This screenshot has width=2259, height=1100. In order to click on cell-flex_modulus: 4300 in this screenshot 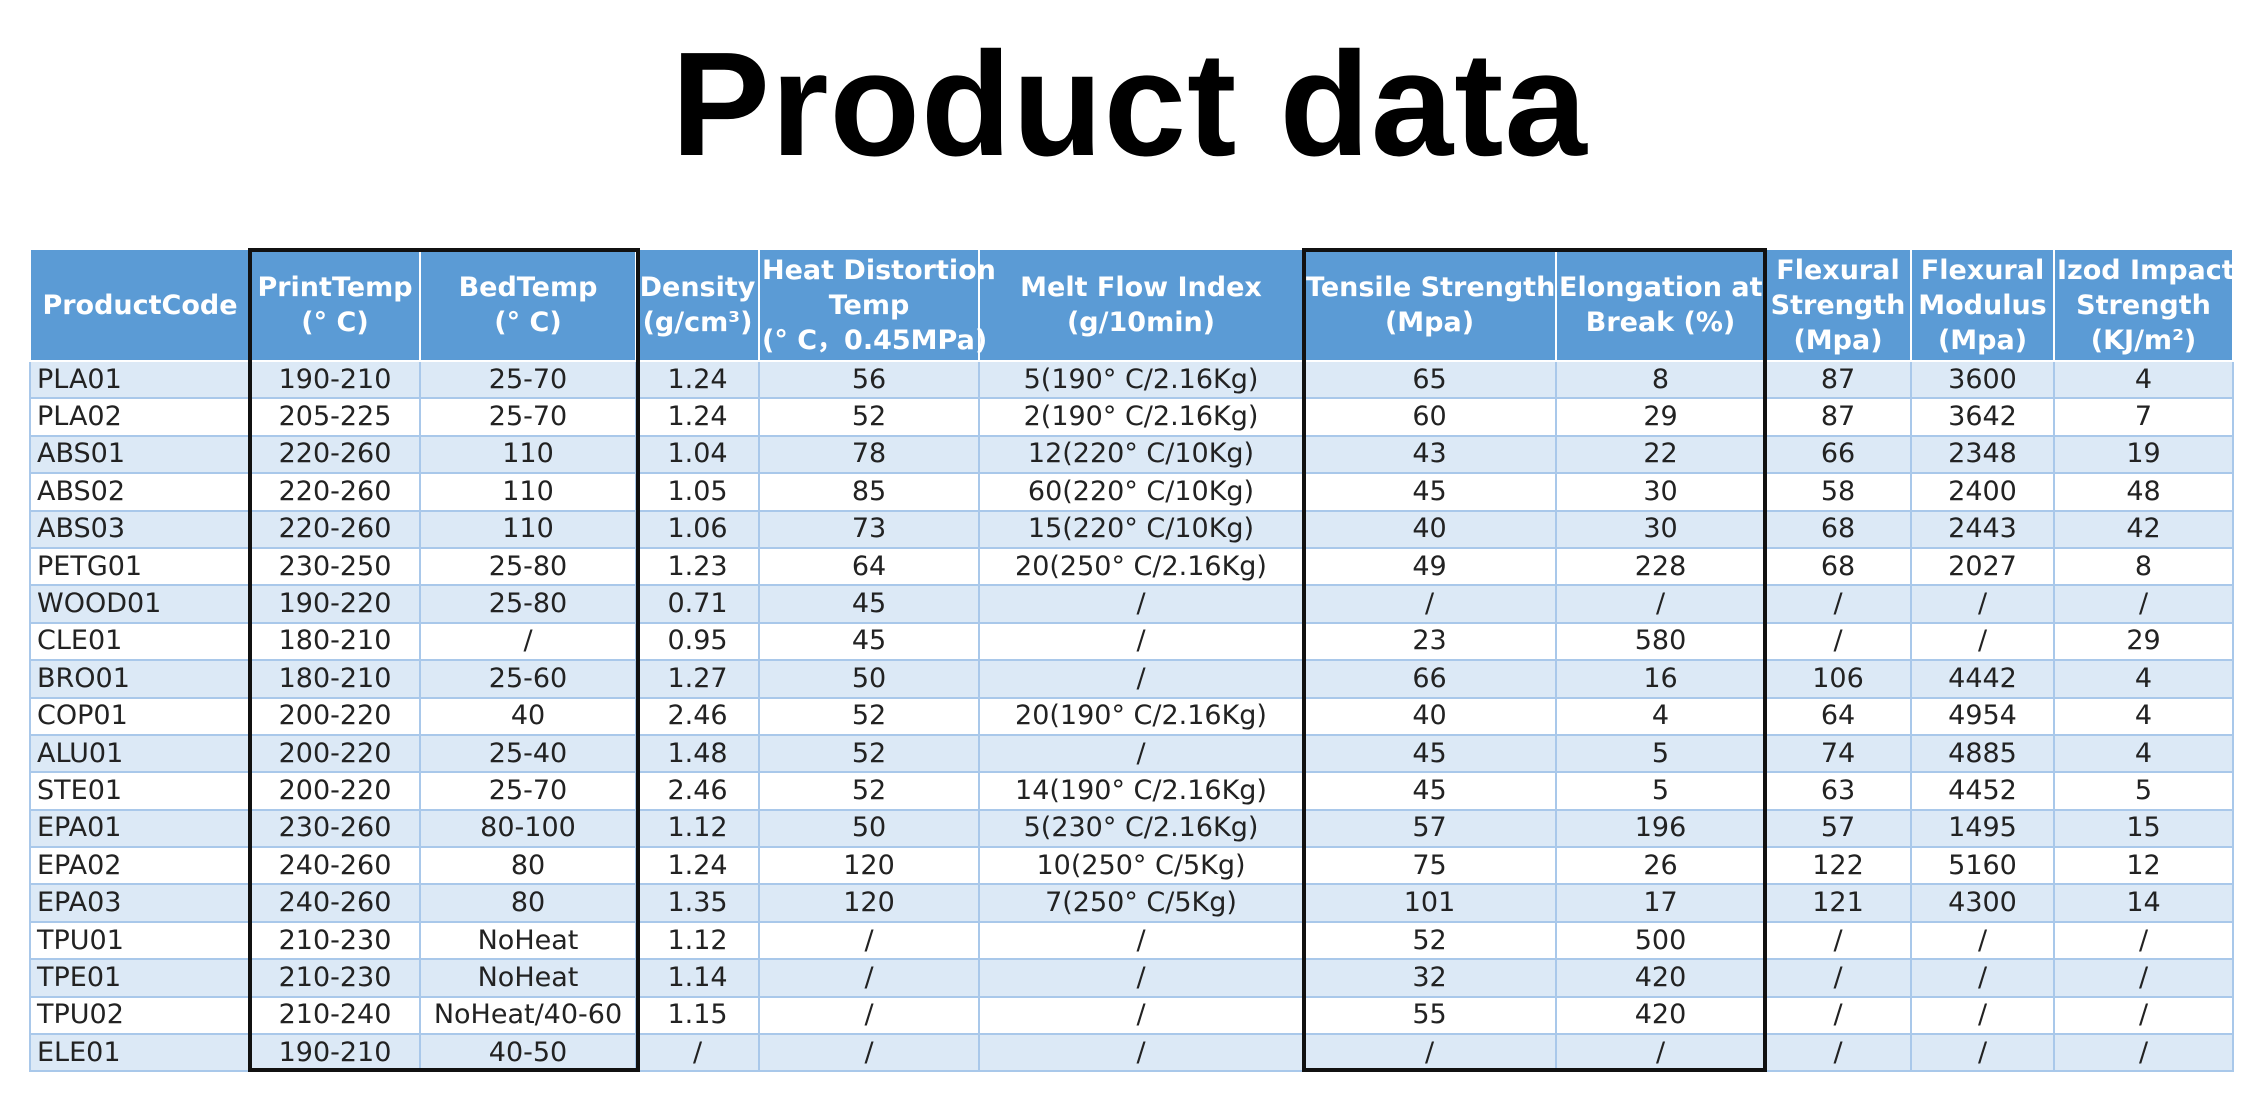, I will do `click(1982, 903)`.